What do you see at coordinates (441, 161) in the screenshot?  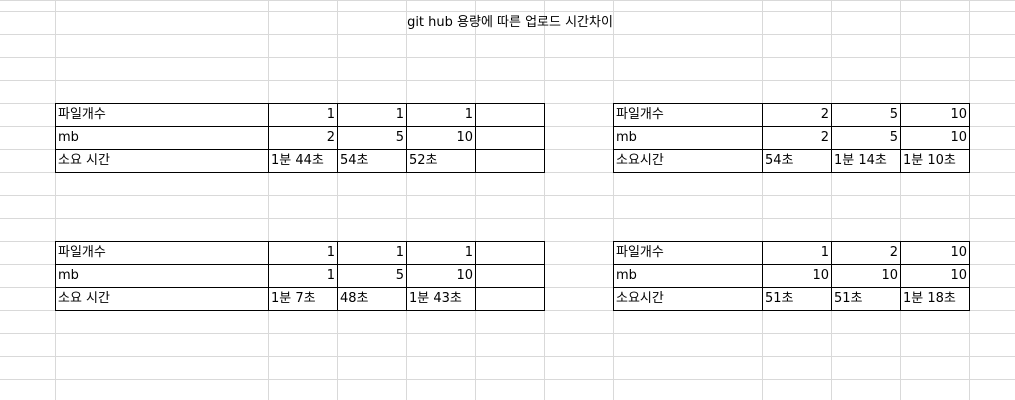 I see `value-cell: 52초` at bounding box center [441, 161].